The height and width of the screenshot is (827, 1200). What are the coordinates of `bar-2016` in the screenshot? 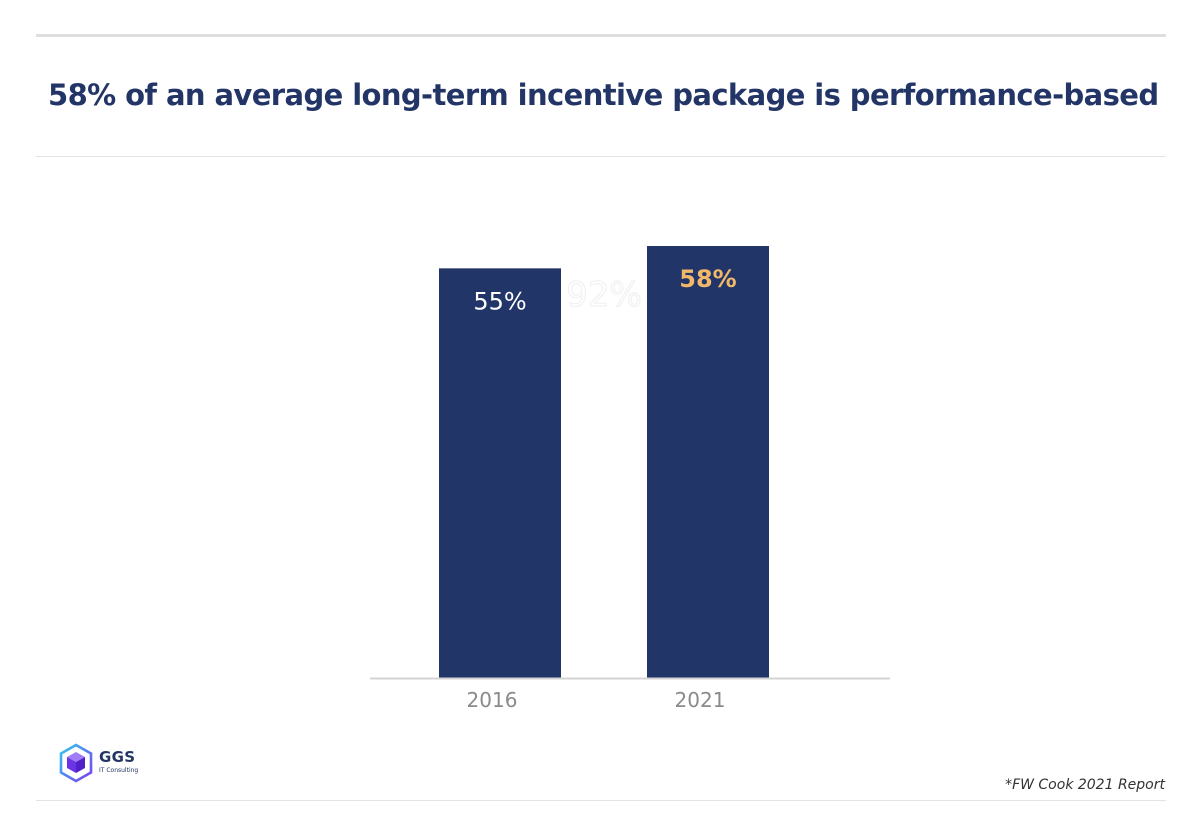 It's located at (500, 473).